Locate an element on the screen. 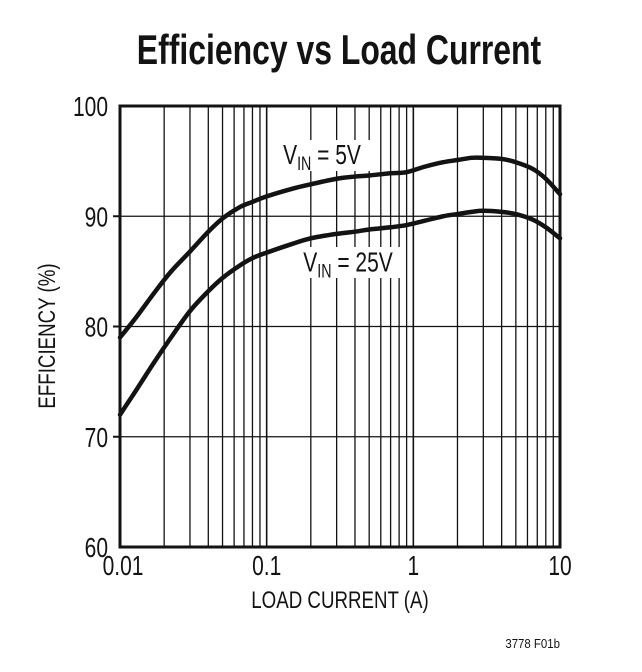  figure-note: 3778 F01b is located at coordinates (532, 643).